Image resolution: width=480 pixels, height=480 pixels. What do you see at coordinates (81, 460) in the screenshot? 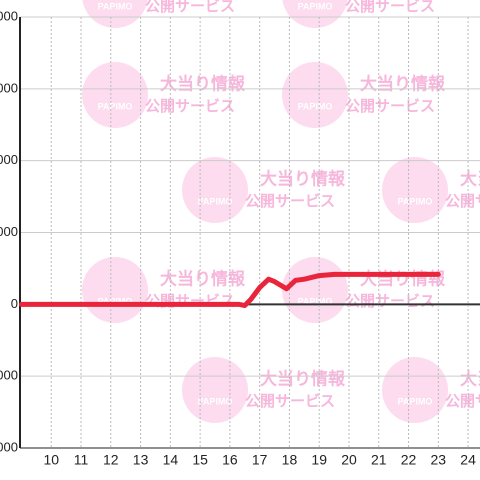
I see `x-tick-label: 11` at bounding box center [81, 460].